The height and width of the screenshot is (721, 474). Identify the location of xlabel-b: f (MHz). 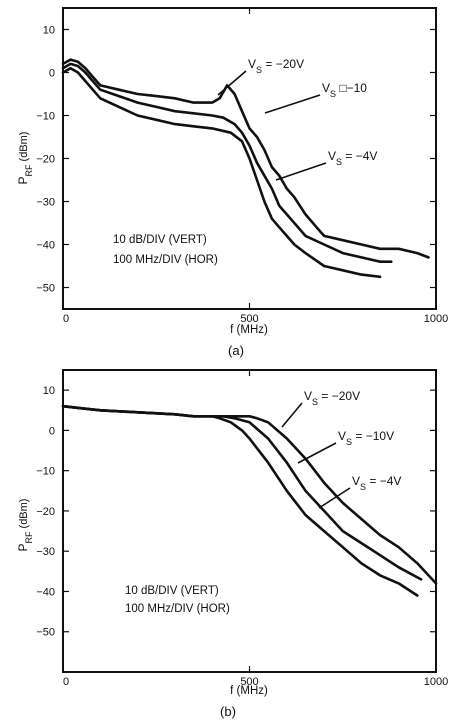
(249, 691).